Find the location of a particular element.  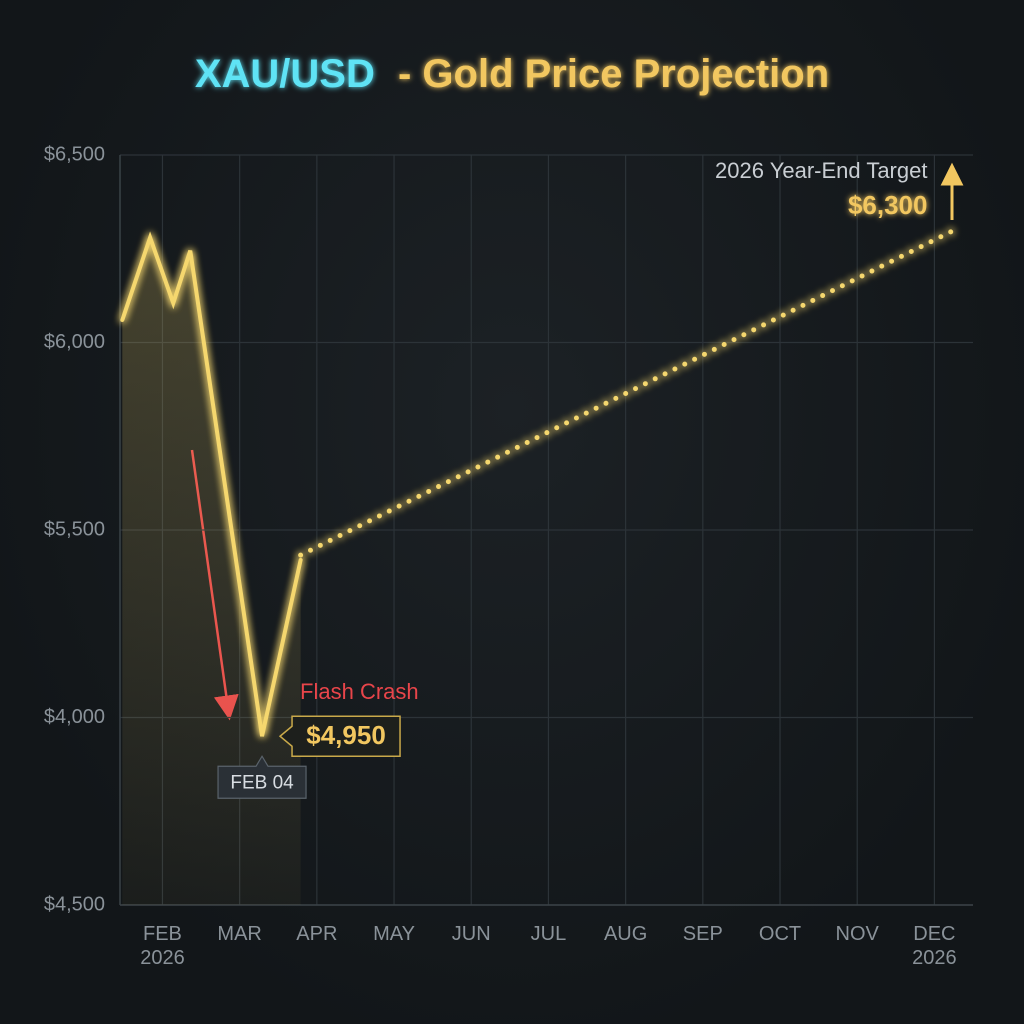

annotation: FEB 04 is located at coordinates (262, 782).